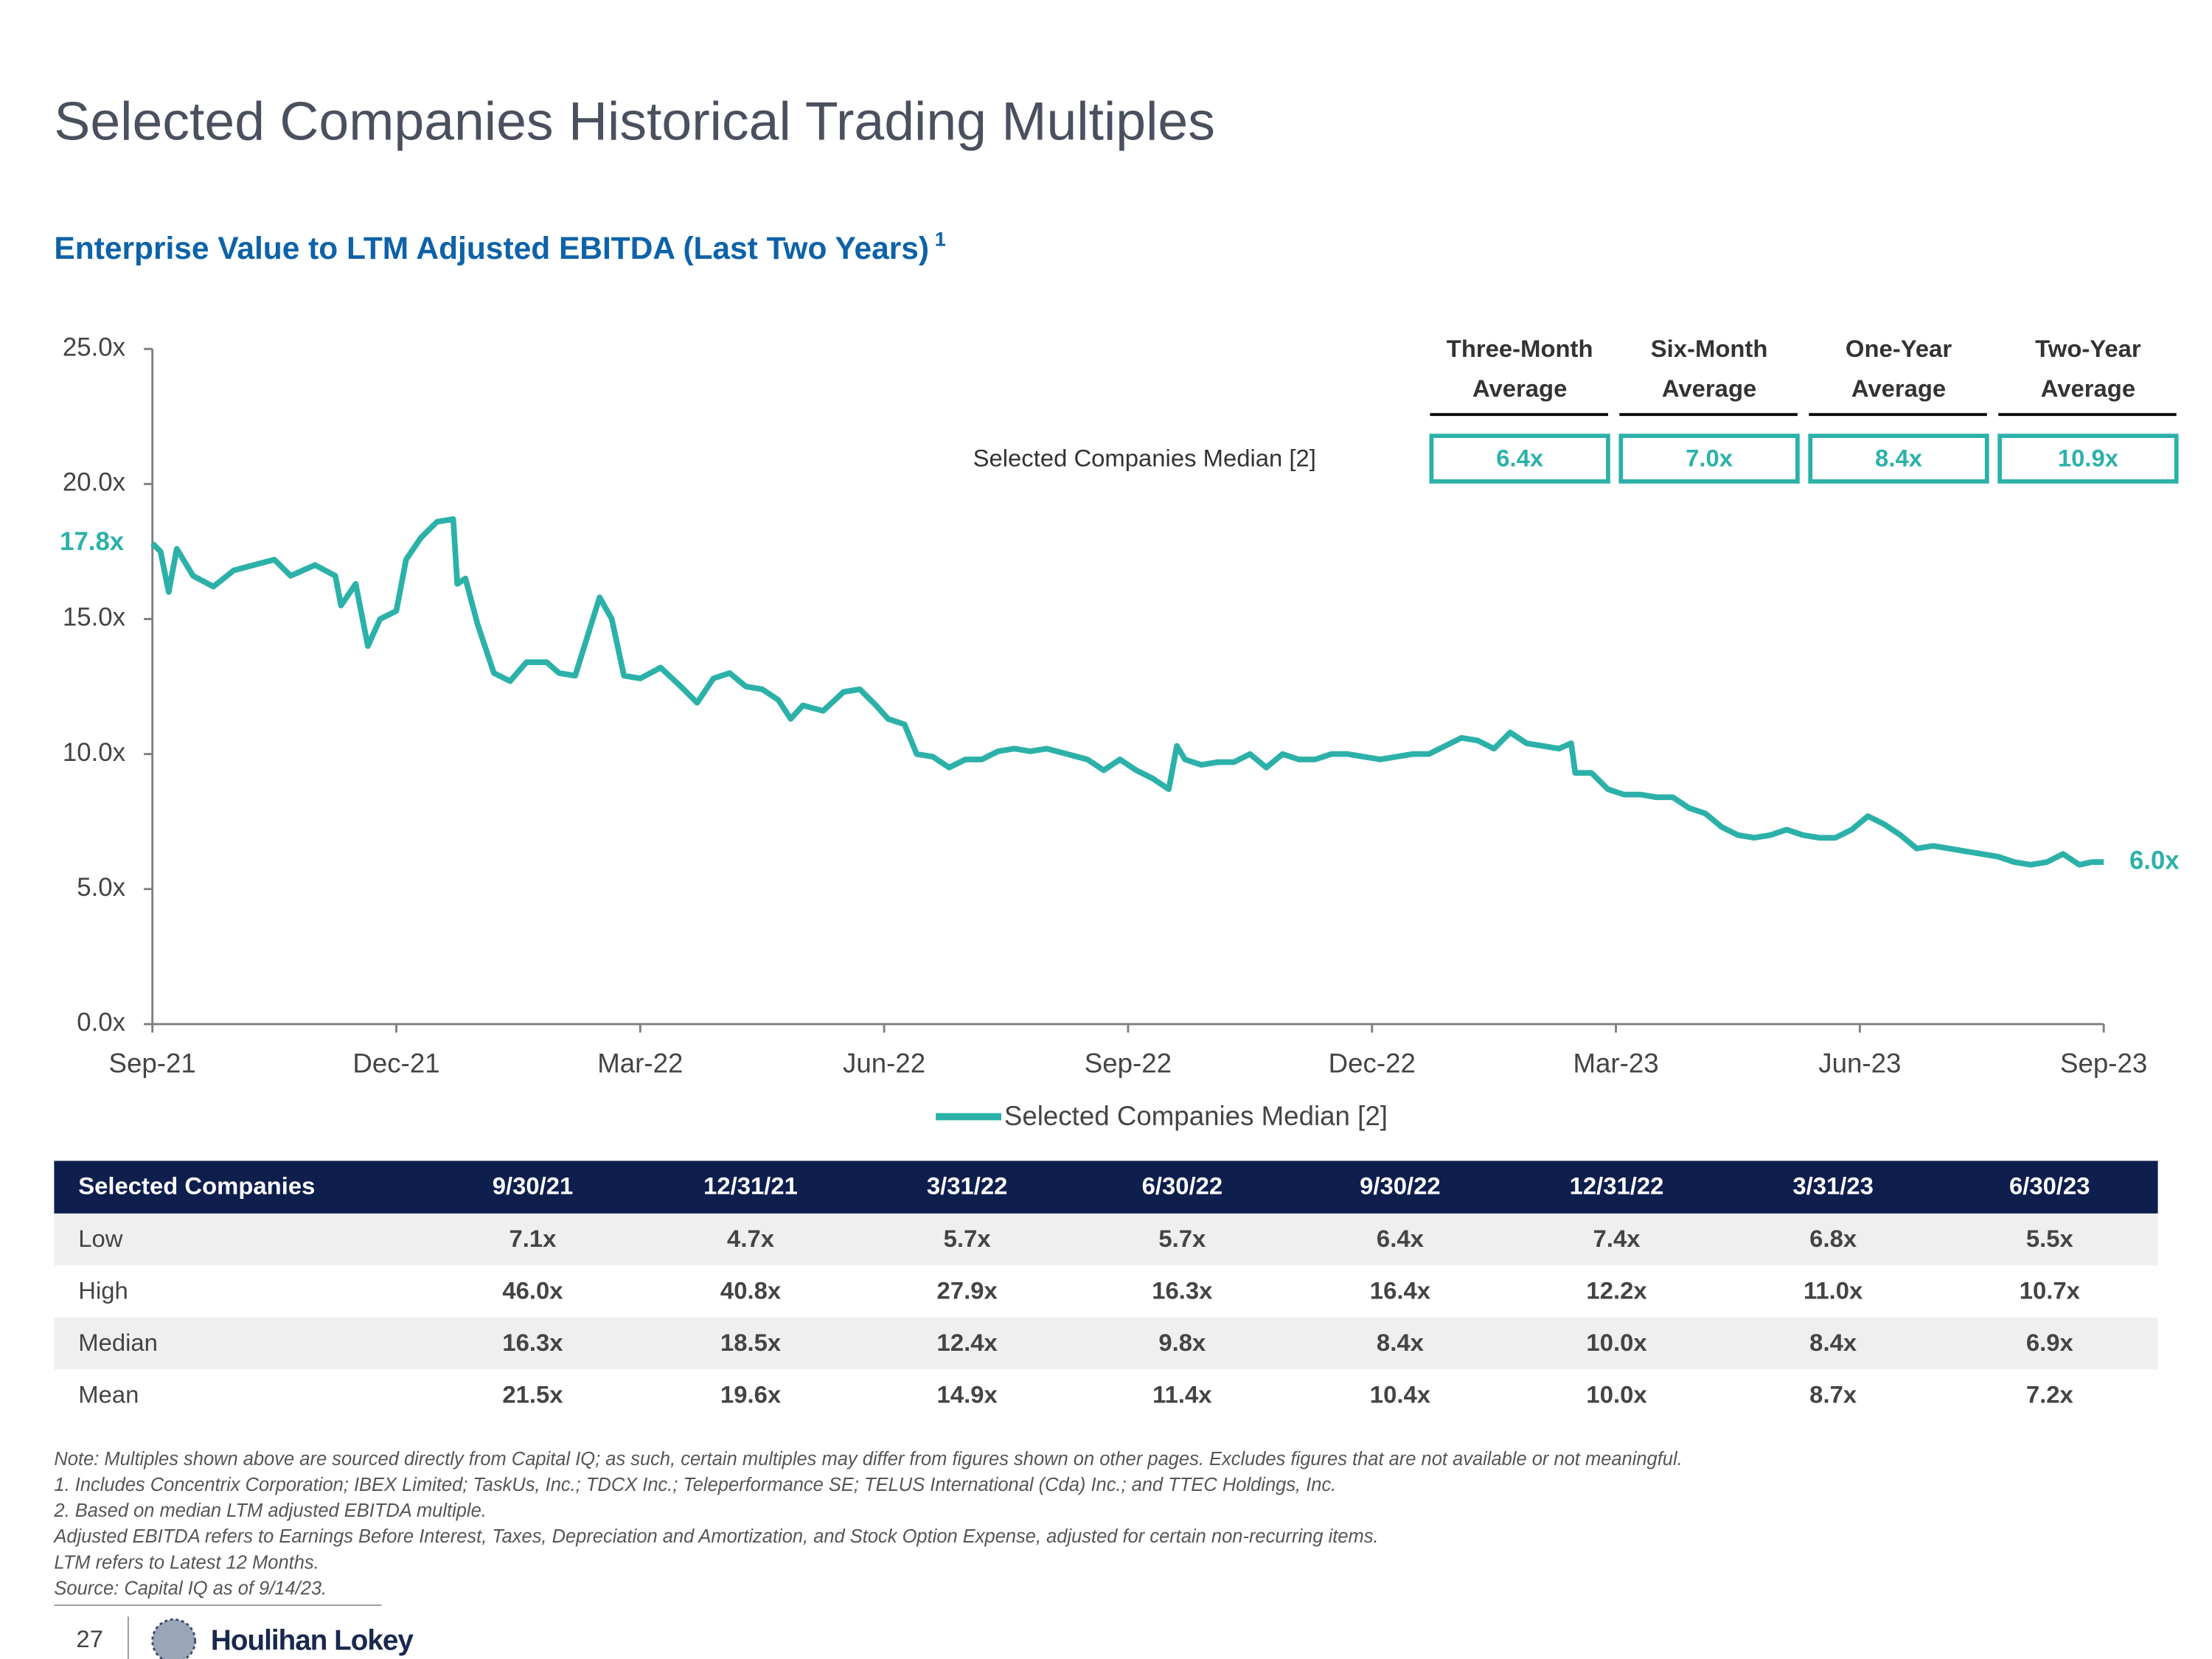  What do you see at coordinates (1182, 1186) in the screenshot?
I see `table-header-cell: 6/30/22` at bounding box center [1182, 1186].